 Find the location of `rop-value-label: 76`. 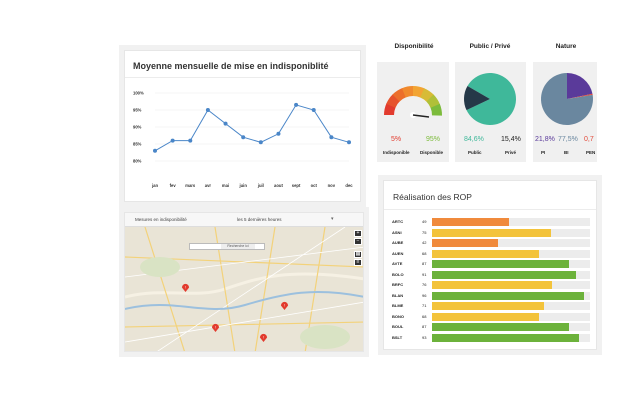

rop-value-label: 76 is located at coordinates (424, 284).